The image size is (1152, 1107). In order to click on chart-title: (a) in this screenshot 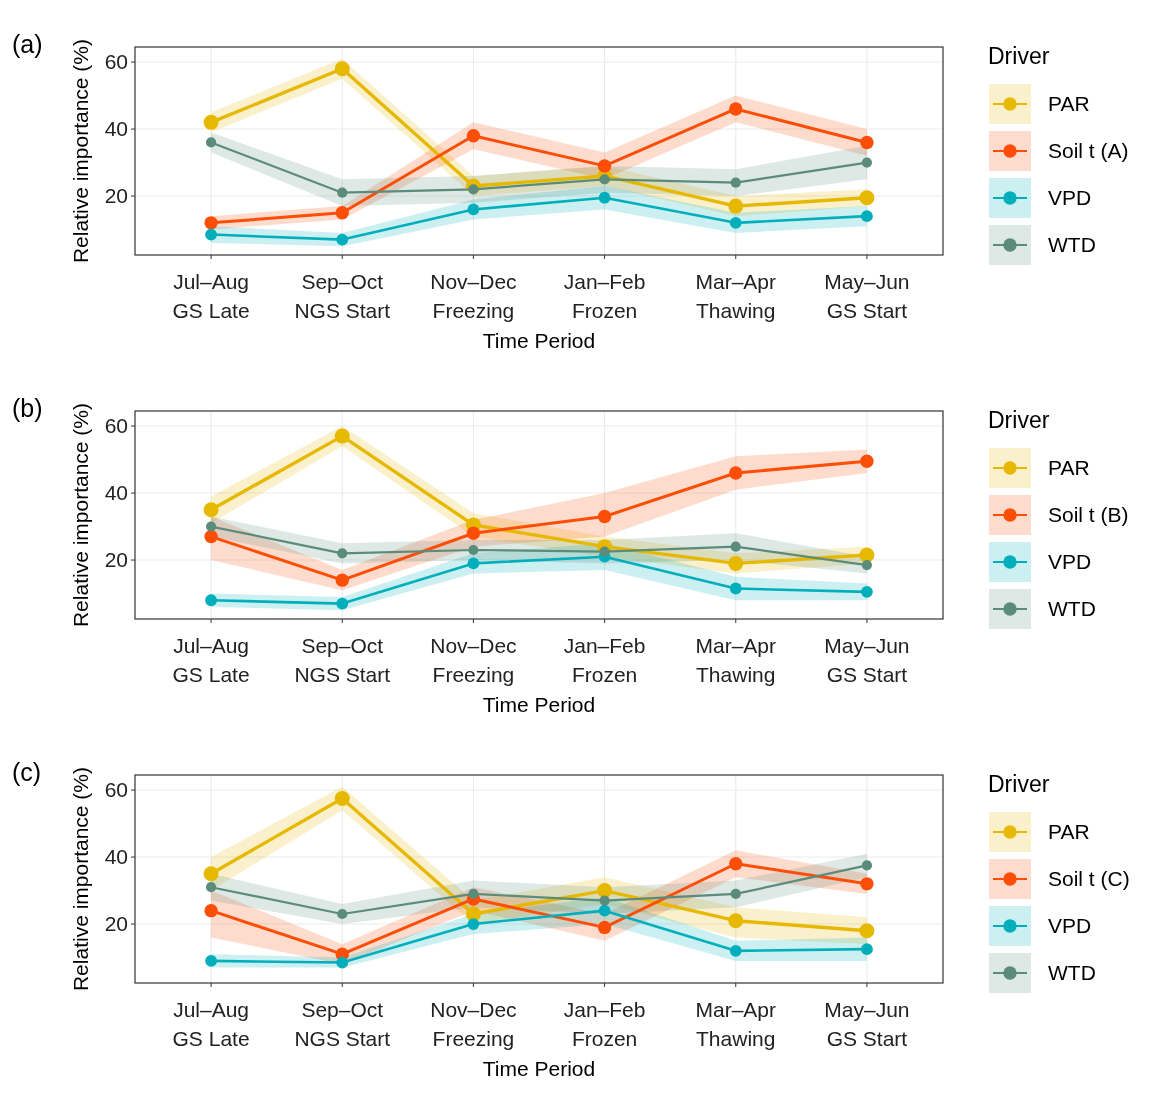, I will do `click(27, 44)`.